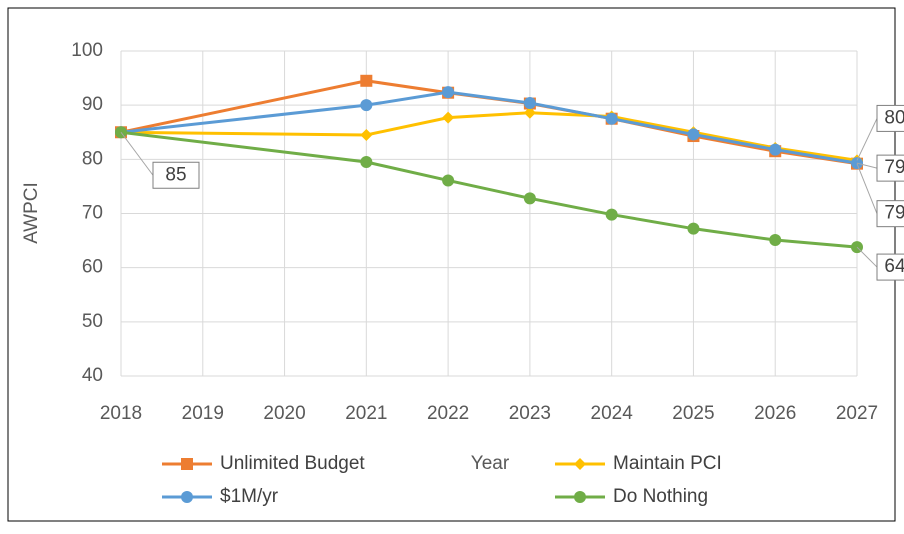  Describe the element at coordinates (366, 413) in the screenshot. I see `x-tick-label: 2021` at that location.